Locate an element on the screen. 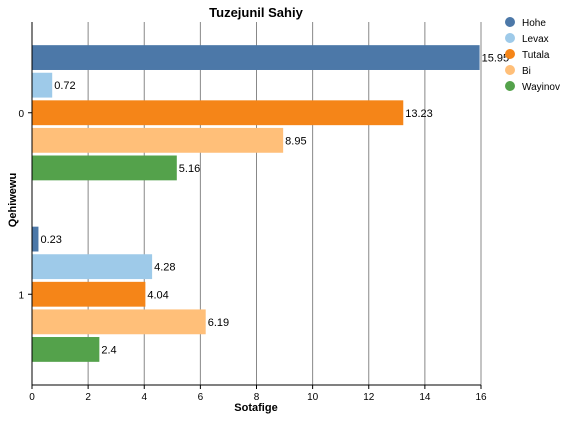 Image resolution: width=569 pixels, height=423 pixels. legend-label: Wayinov is located at coordinates (541, 87).